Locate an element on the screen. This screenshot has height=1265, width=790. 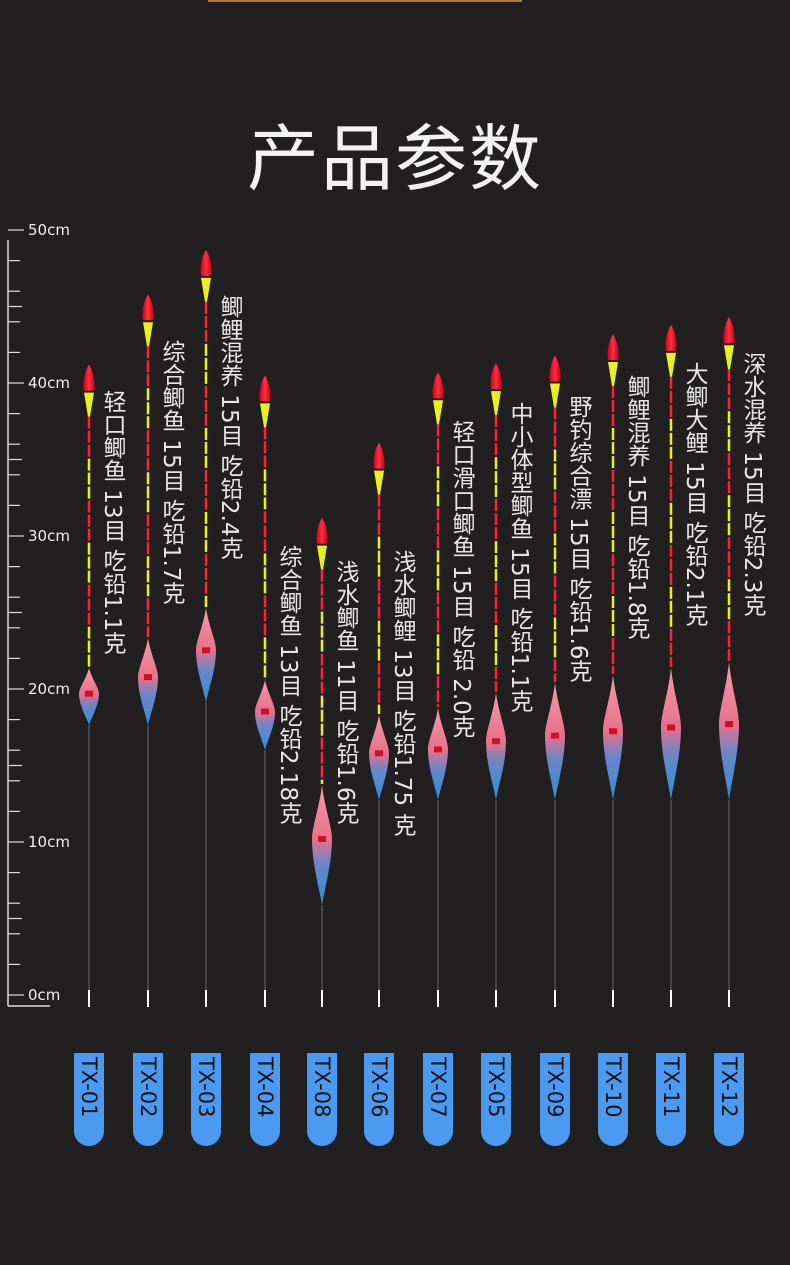
page-title: 产品参数 is located at coordinates (394, 159).